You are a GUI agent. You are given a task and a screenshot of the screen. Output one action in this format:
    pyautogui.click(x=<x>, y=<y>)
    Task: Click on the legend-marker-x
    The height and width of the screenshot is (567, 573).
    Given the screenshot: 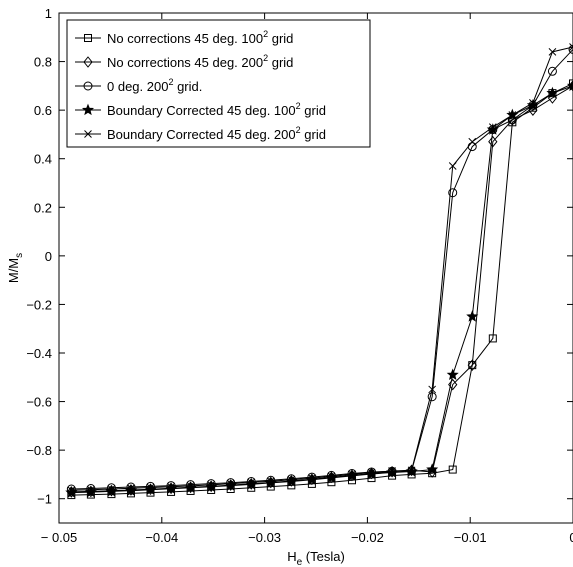 What is the action you would take?
    pyautogui.click(x=88, y=134)
    